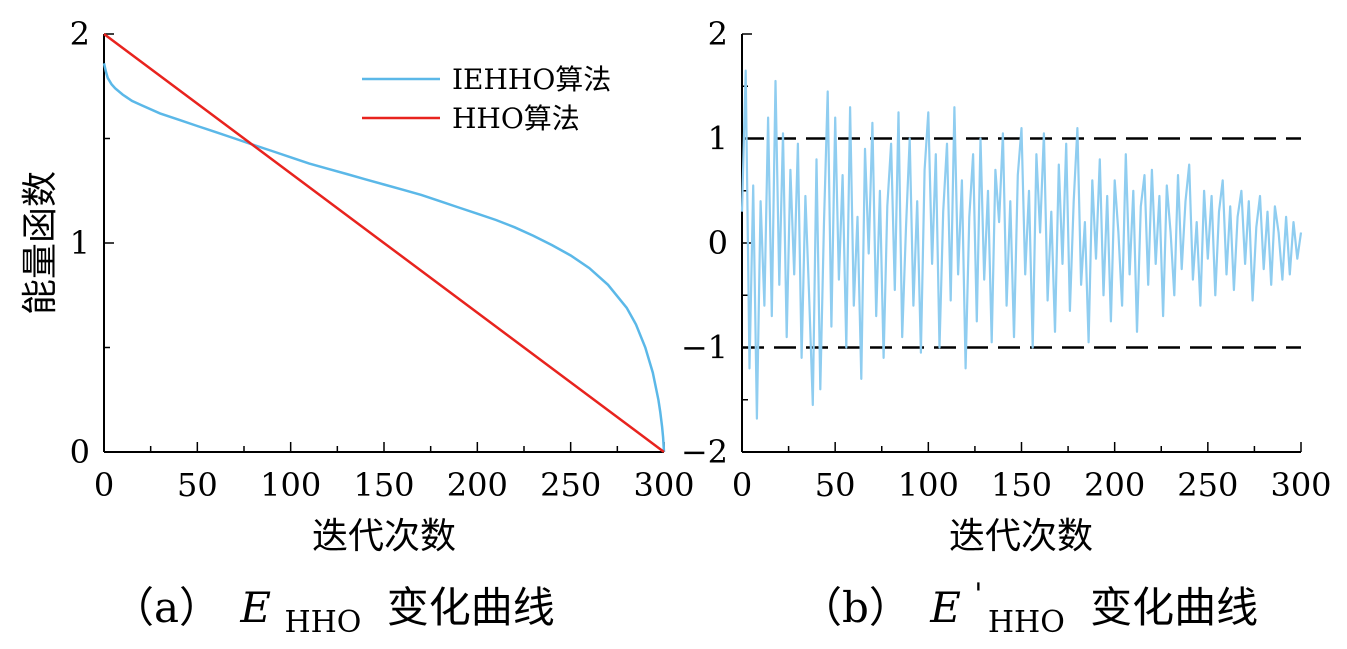 The width and height of the screenshot is (1347, 649). I want to click on panel-b-x-tick-label: 300, so click(1300, 485).